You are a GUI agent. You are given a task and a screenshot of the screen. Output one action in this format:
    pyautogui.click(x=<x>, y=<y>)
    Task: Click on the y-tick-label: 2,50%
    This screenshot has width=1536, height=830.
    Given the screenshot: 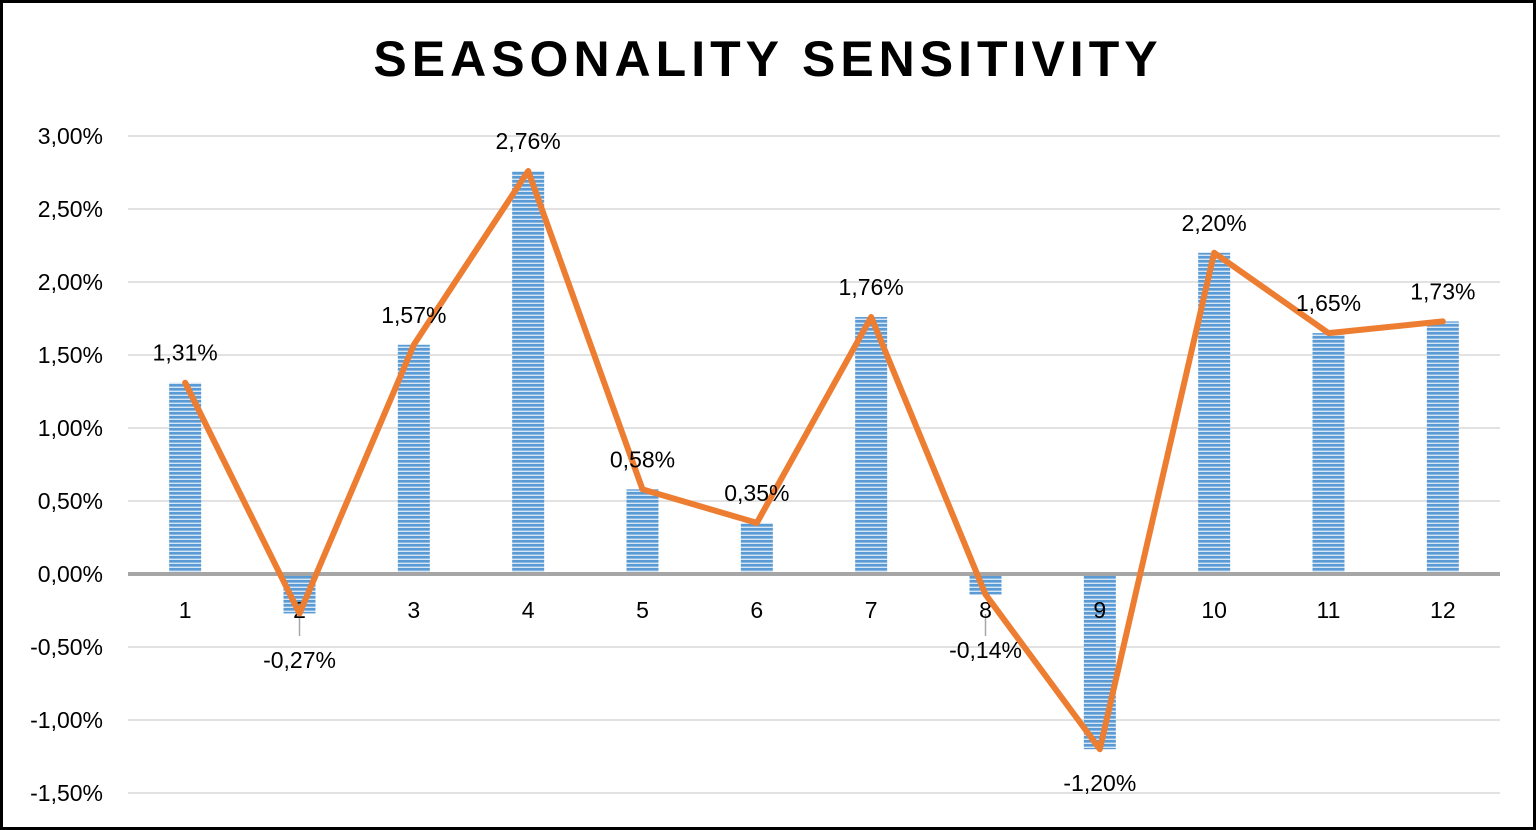 What is the action you would take?
    pyautogui.click(x=70, y=209)
    